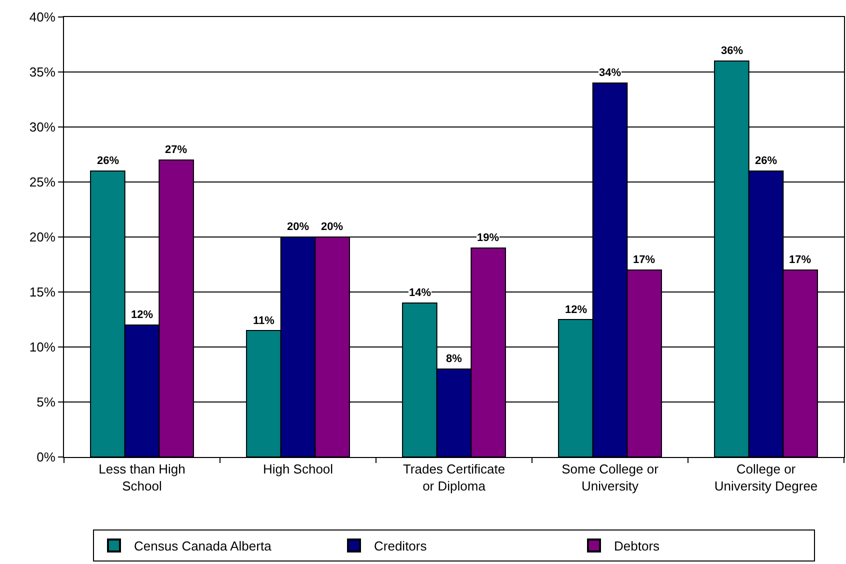 This screenshot has height=564, width=846. Describe the element at coordinates (454, 359) in the screenshot. I see `data-label: 8%` at that location.